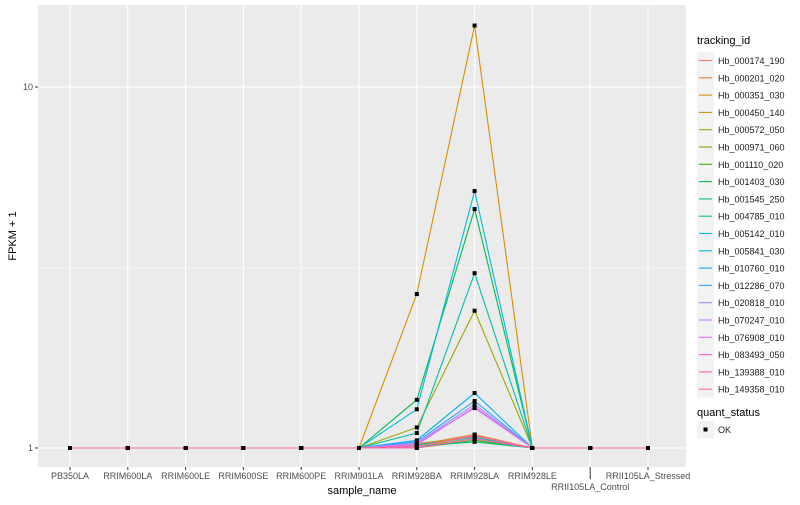 This screenshot has height=505, width=800. Describe the element at coordinates (13, 235) in the screenshot. I see `y-axis-label: FPKM + 1` at that location.